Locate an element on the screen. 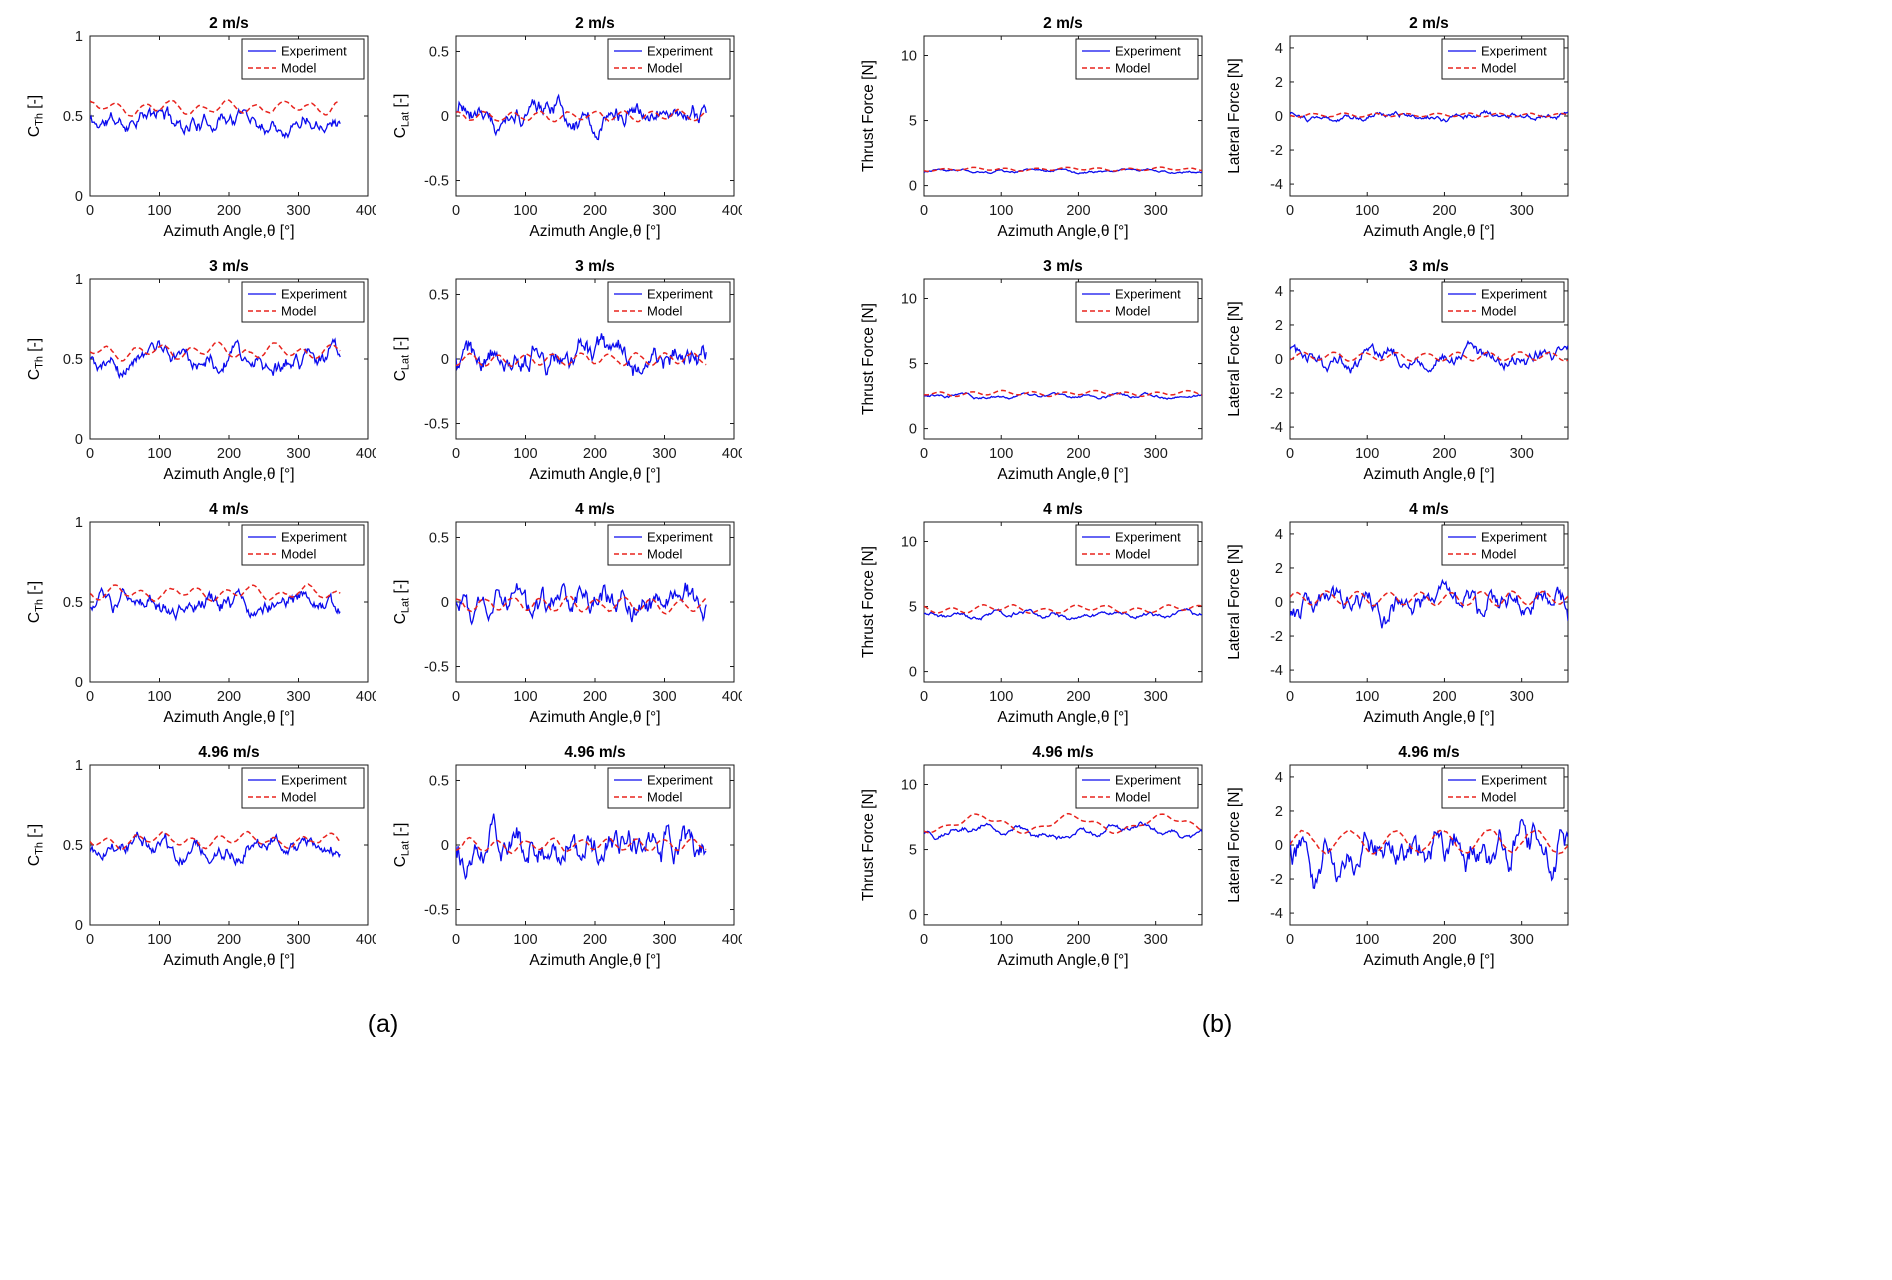 Image resolution: width=1892 pixels, height=1280 pixels. y-axis-label: Thrust Force [N] is located at coordinates (868, 116).